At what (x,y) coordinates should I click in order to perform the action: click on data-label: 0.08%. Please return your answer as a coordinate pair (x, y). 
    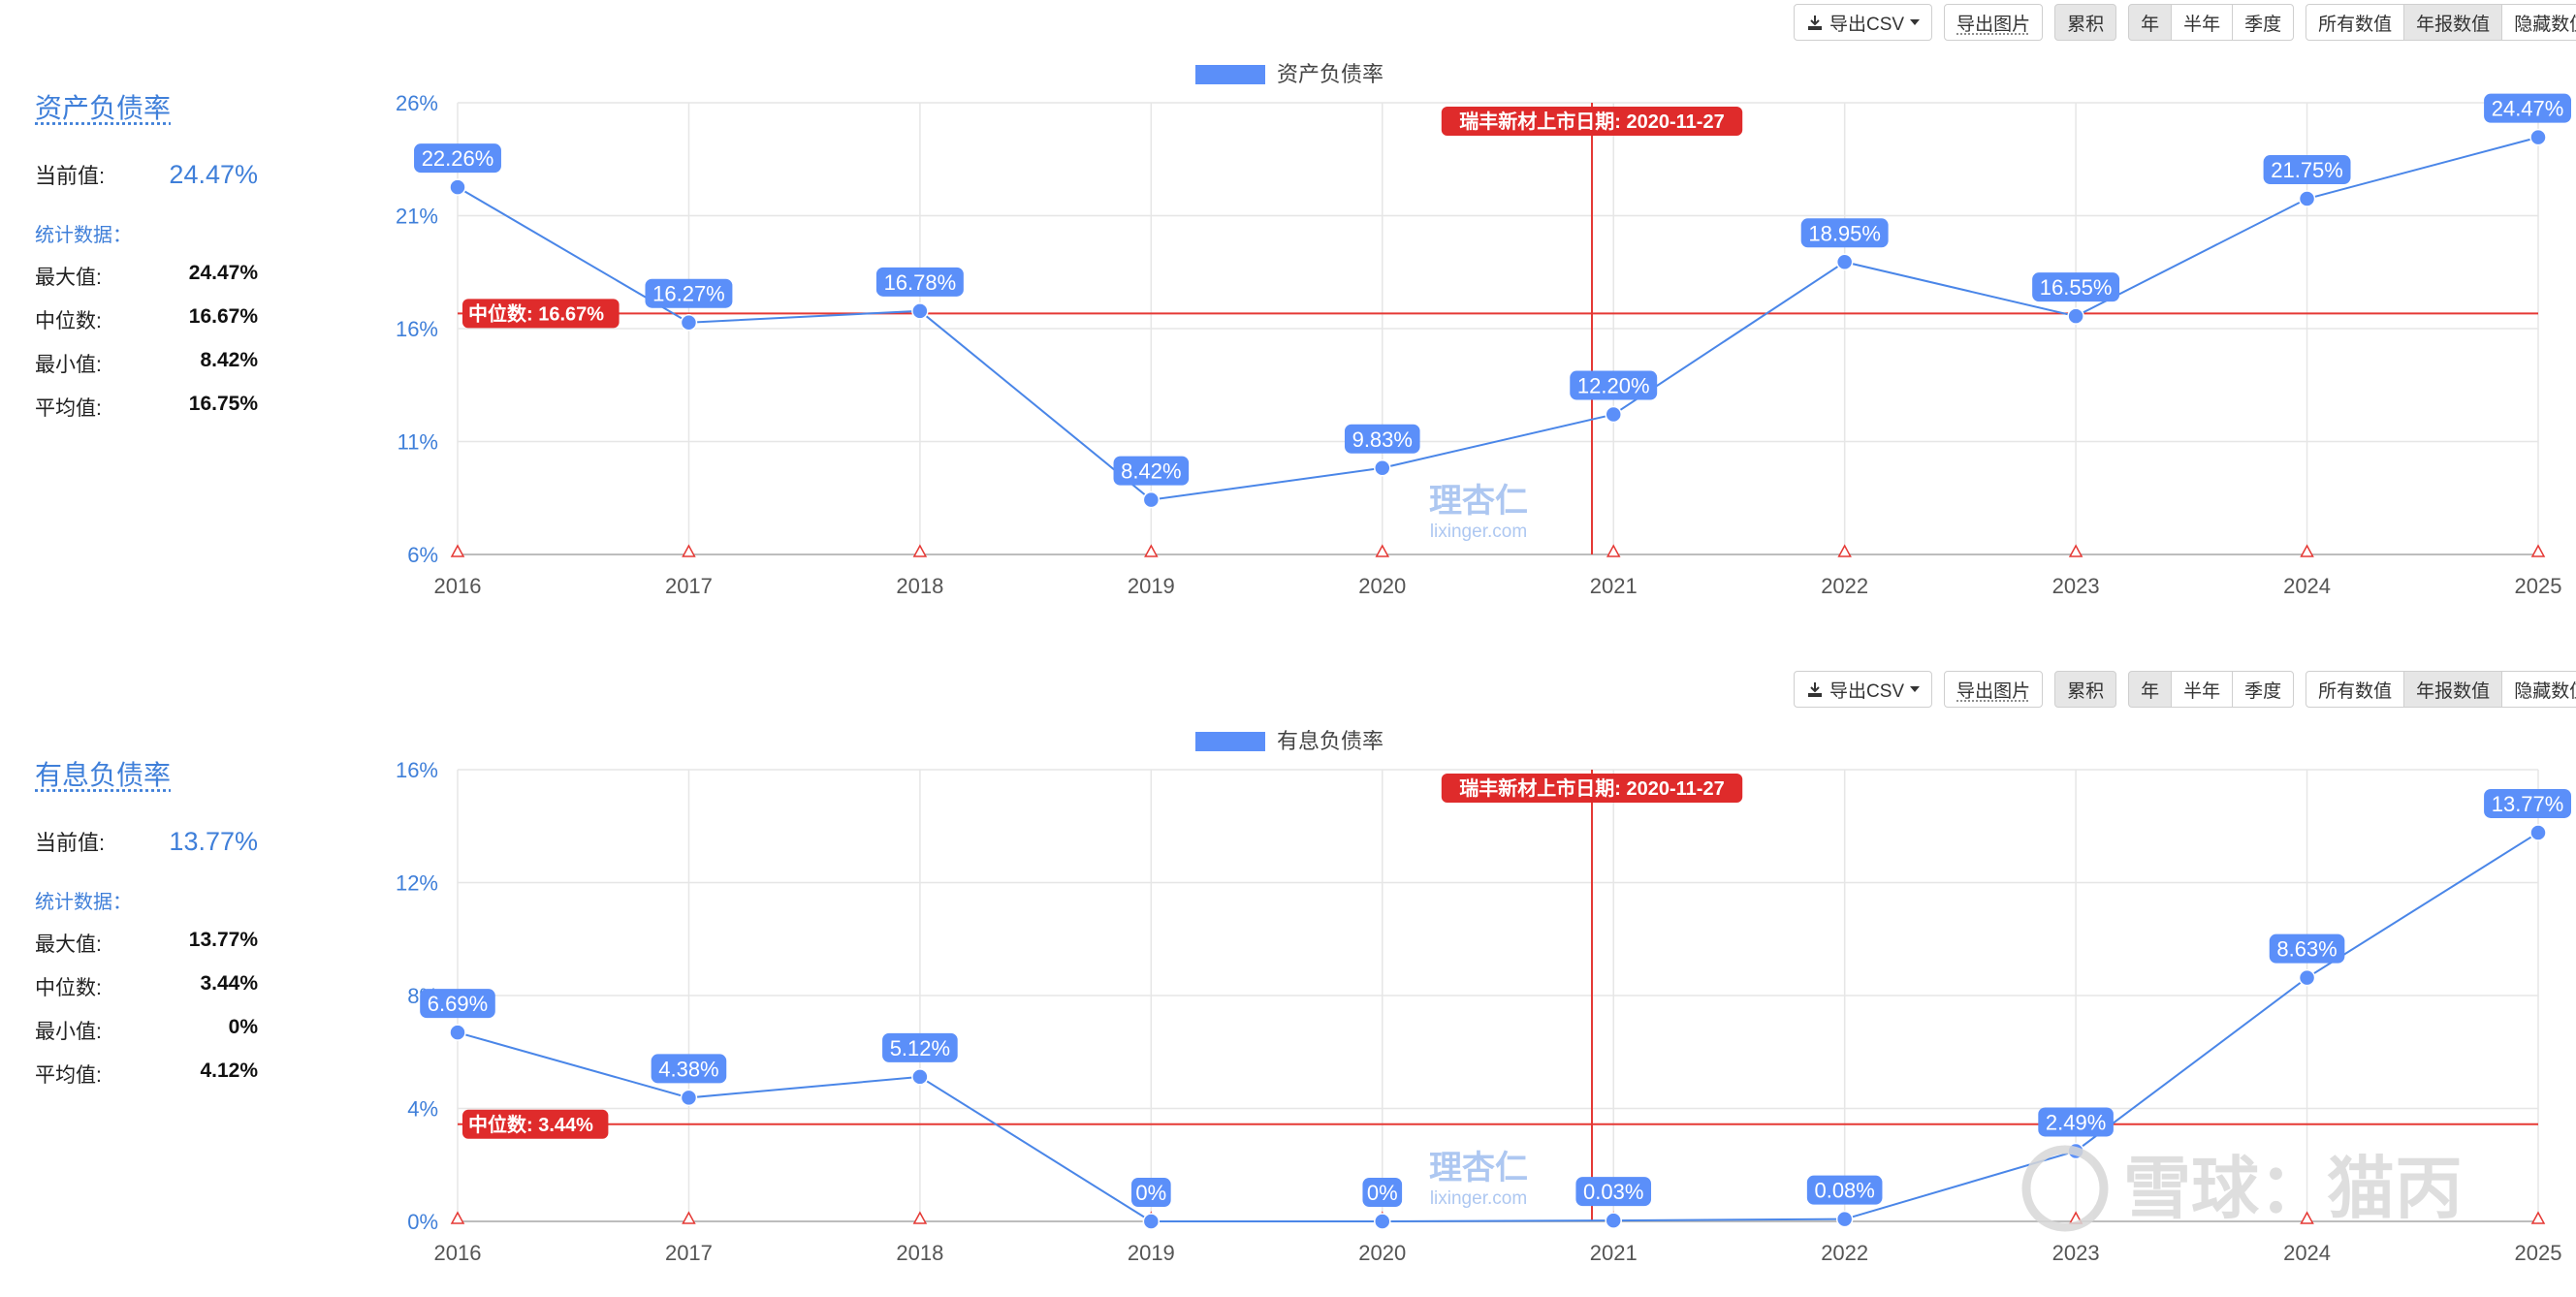
    Looking at the image, I should click on (1845, 1190).